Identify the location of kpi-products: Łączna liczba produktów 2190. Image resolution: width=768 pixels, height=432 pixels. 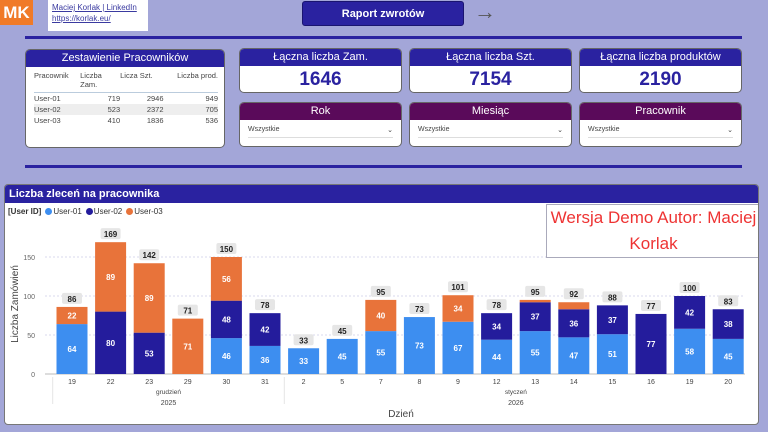
(660, 70).